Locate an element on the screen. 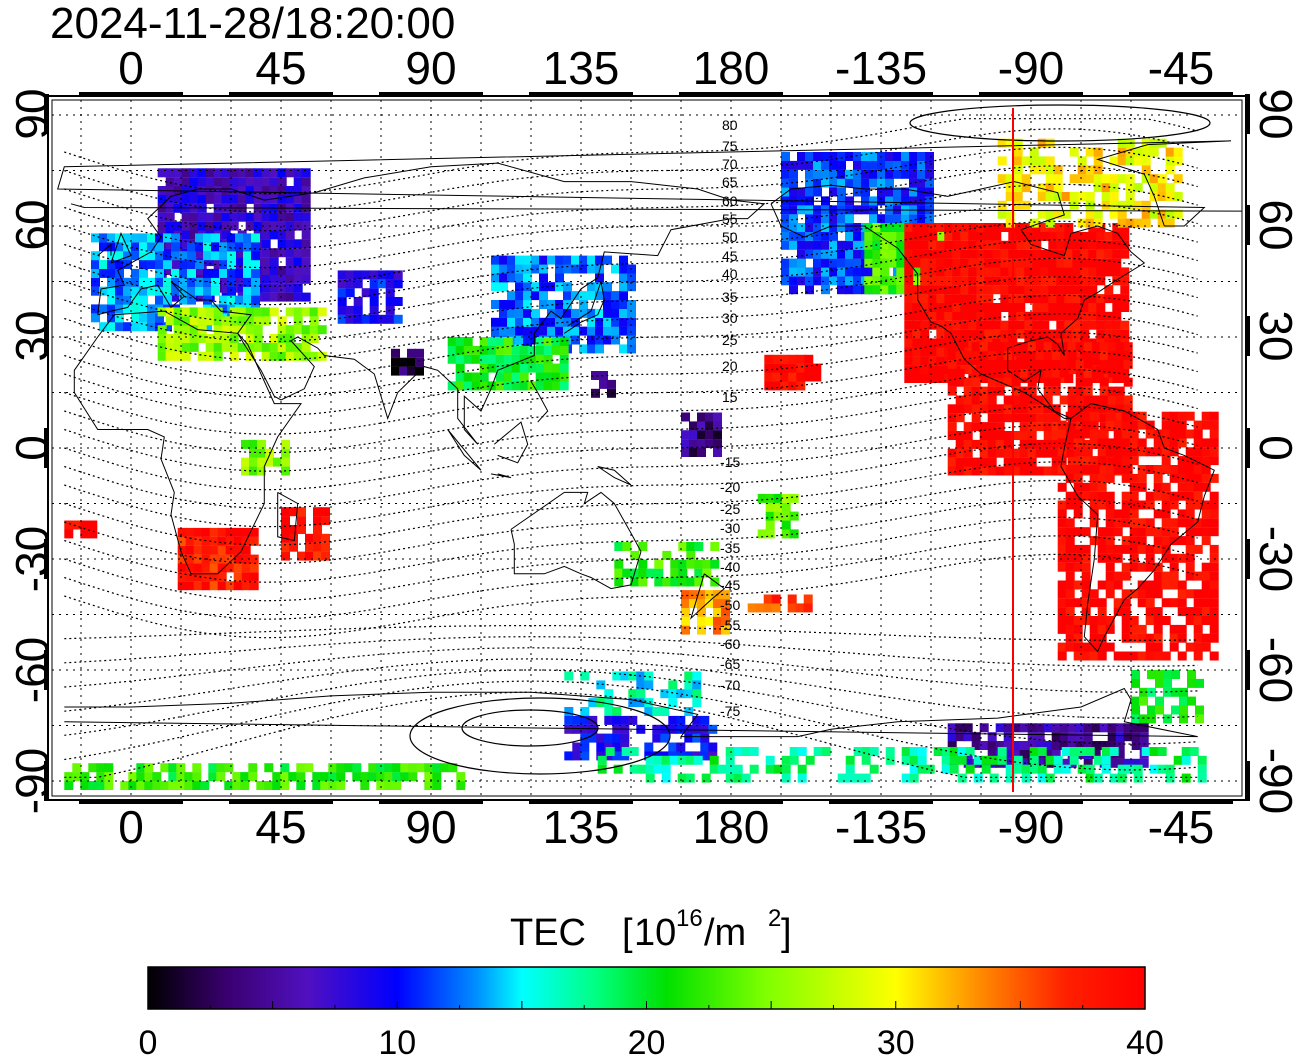 This screenshot has width=1294, height=1057. lat-label-left: -30 is located at coordinates (32, 559).